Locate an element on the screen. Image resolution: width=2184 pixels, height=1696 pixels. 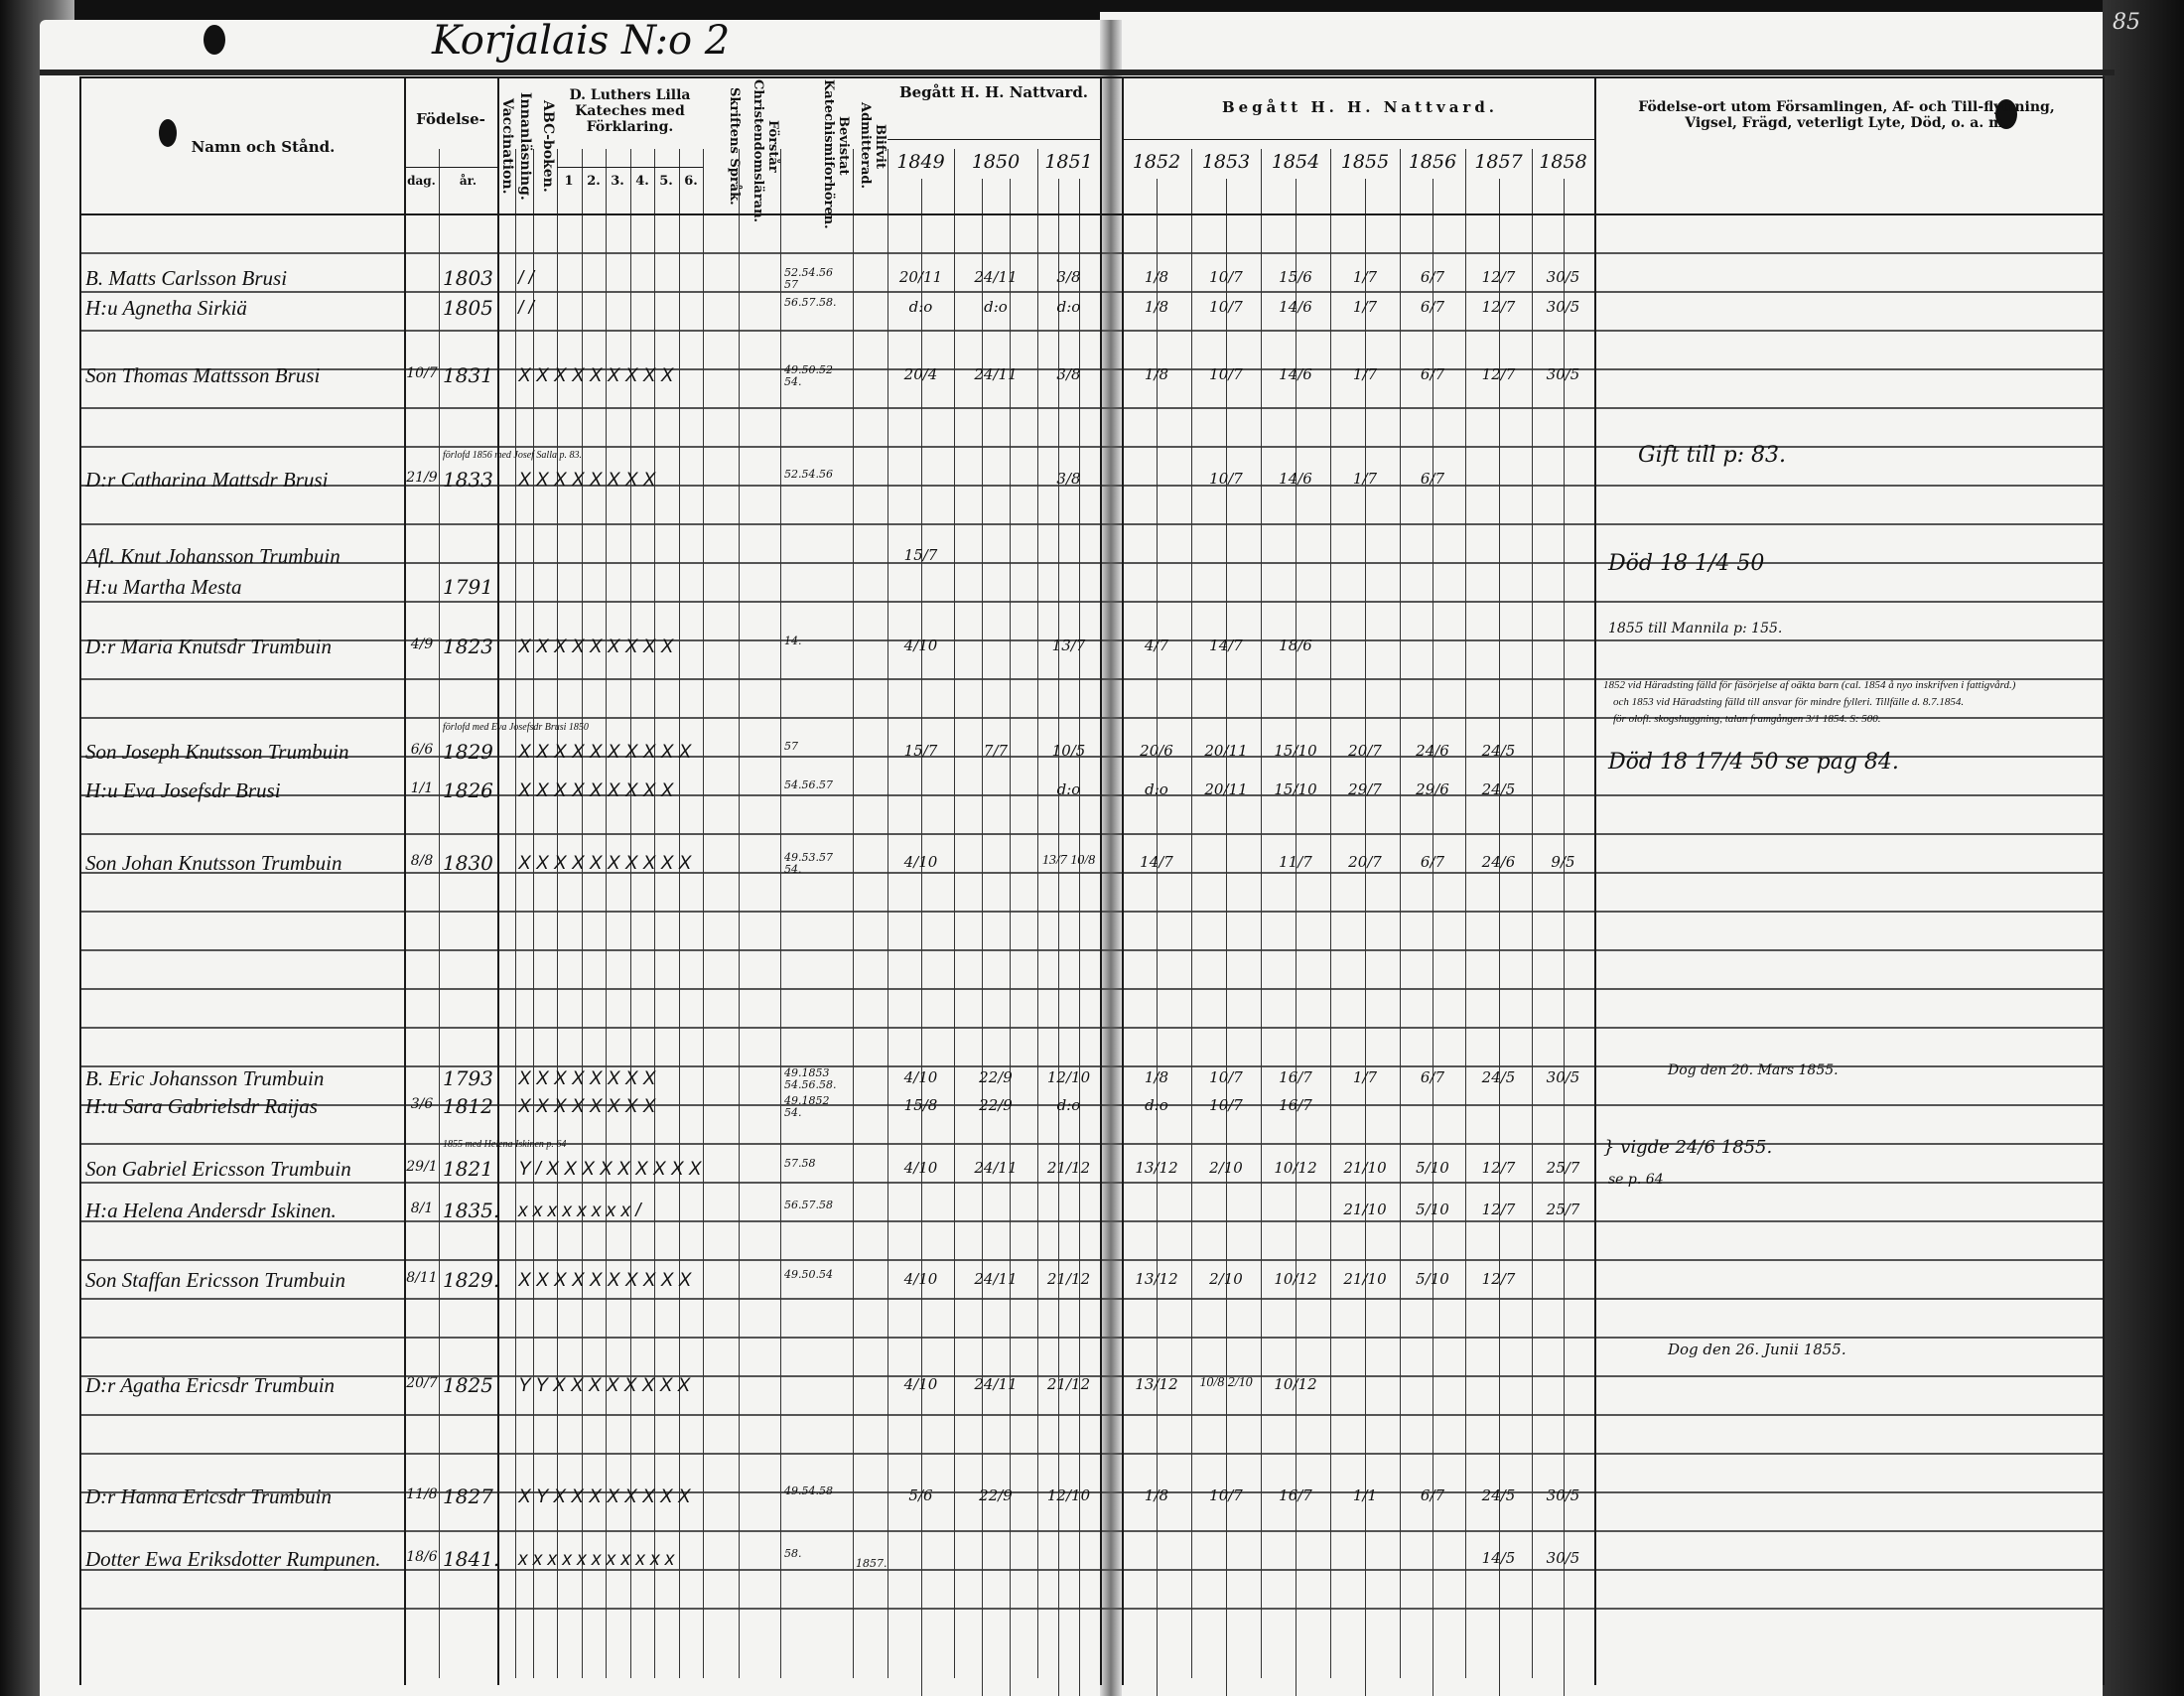
communion-date: 21/10 is located at coordinates (1365, 1209).